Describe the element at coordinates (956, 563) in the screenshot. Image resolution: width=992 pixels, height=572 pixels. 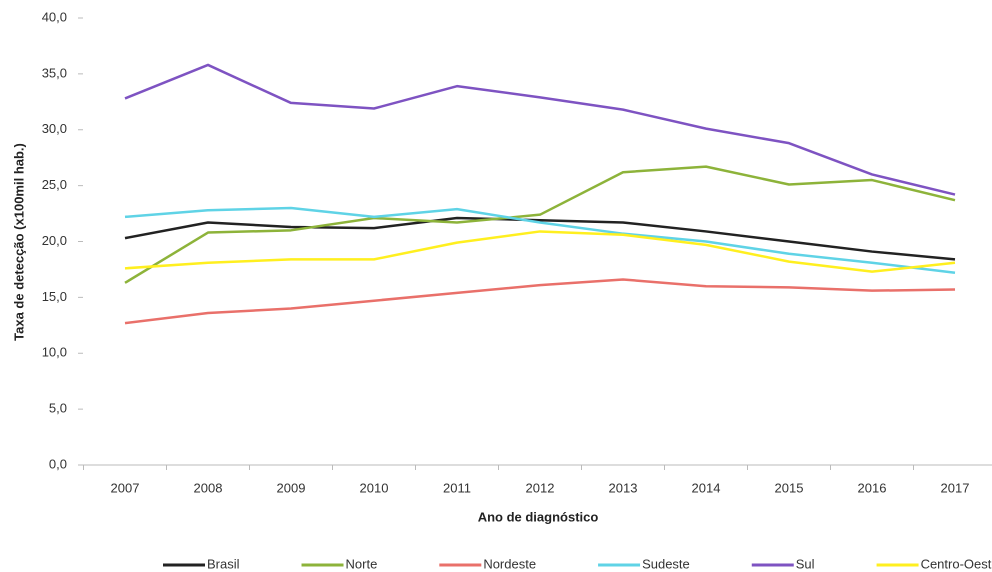
I see `legend-label: Centro-Oeste` at that location.